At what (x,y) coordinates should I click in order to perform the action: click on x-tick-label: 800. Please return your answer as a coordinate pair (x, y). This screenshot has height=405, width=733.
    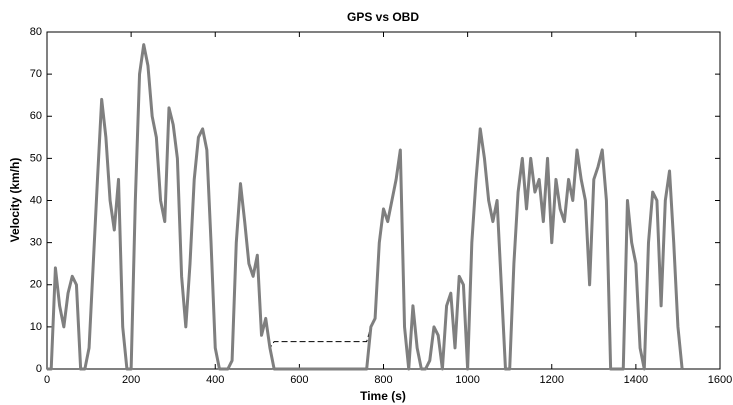
    Looking at the image, I should click on (383, 380).